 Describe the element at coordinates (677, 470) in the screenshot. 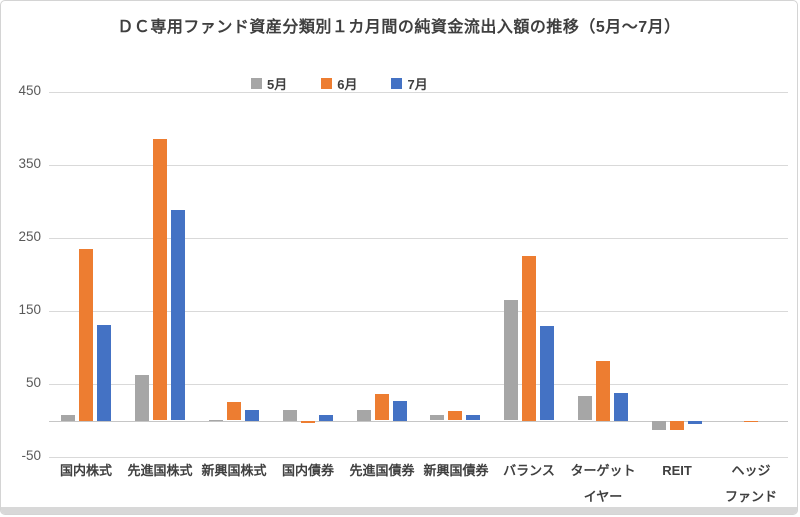

I see `x-category-label: REIT` at that location.